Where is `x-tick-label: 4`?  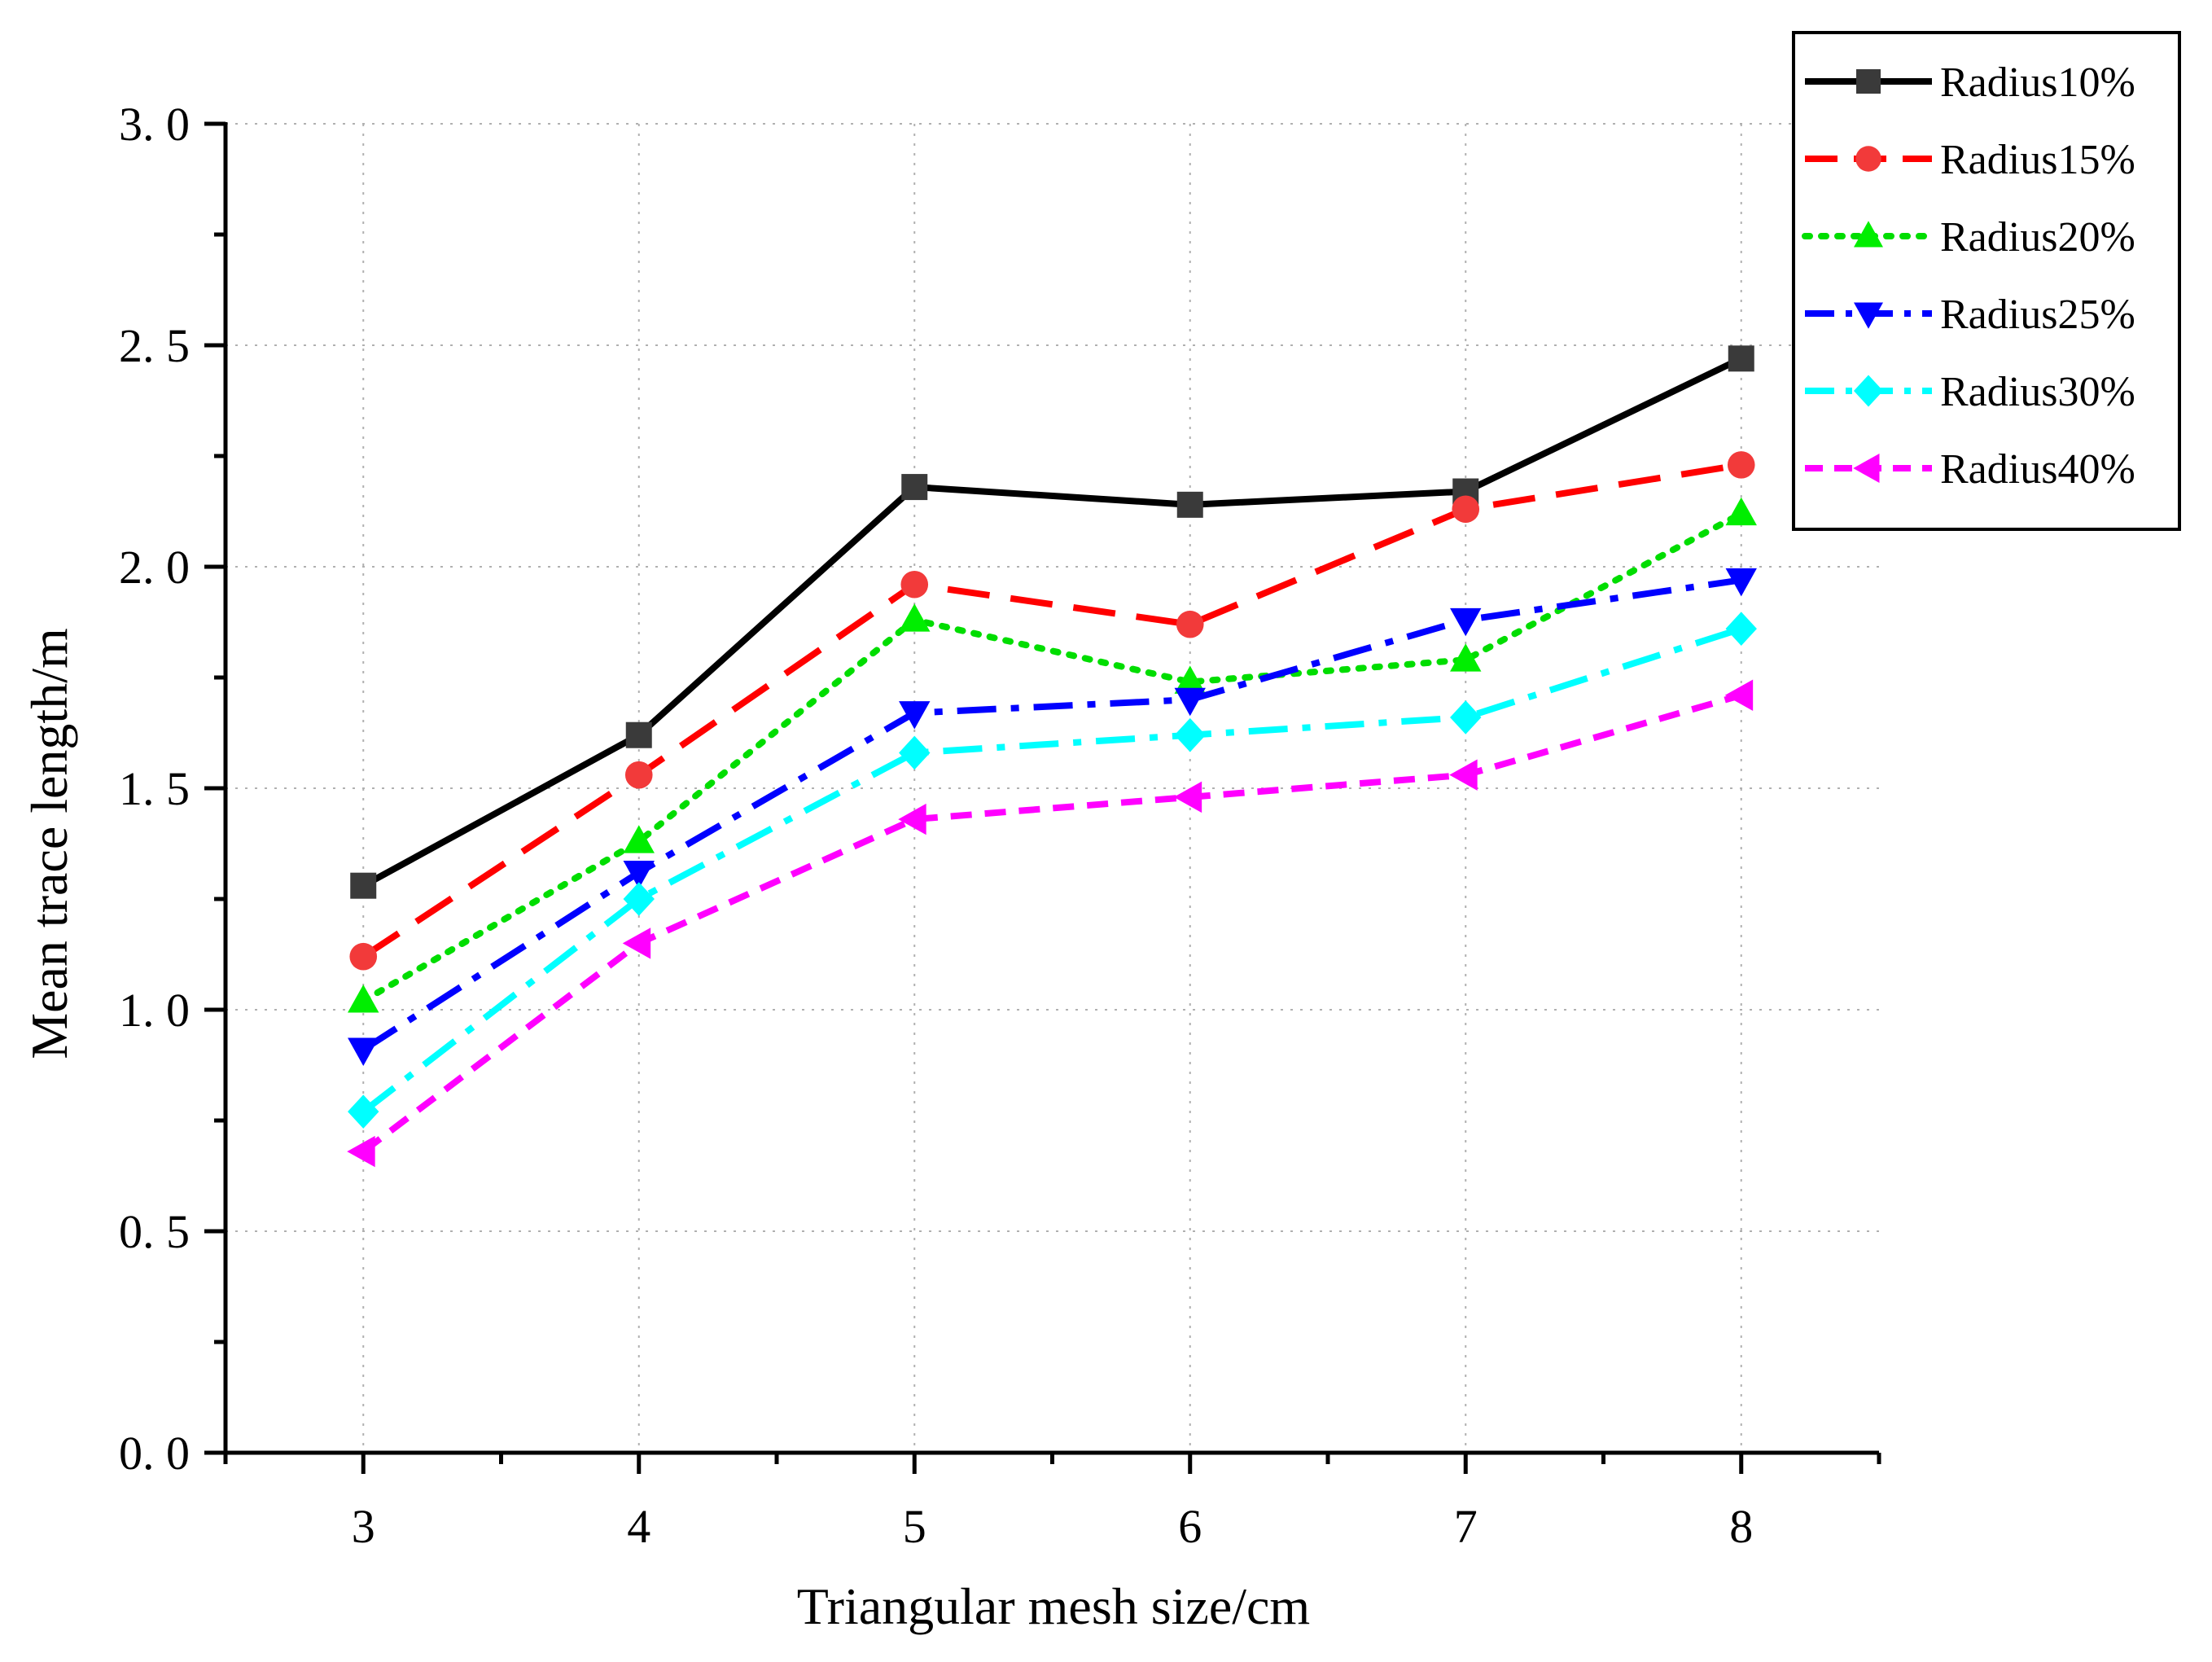 x-tick-label: 4 is located at coordinates (638, 1526).